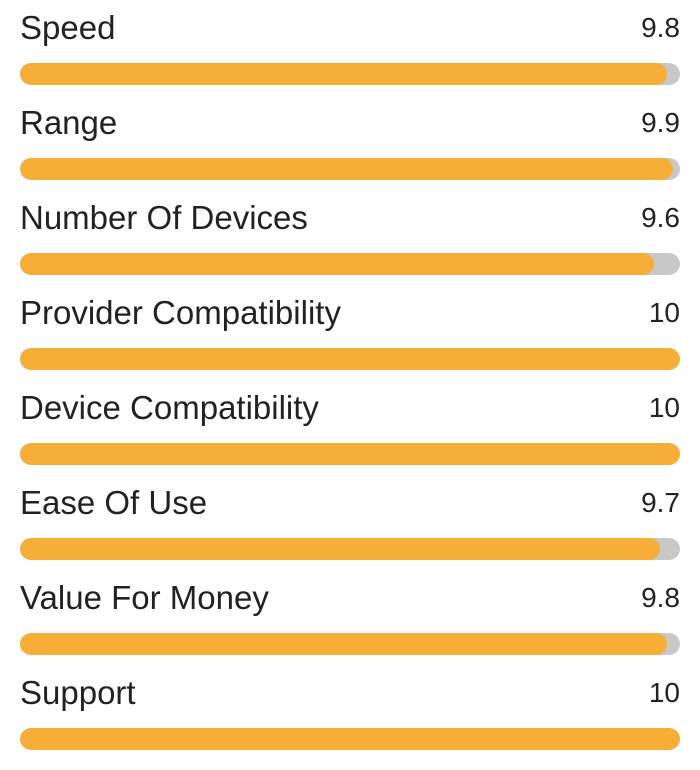 This screenshot has width=700, height=770. What do you see at coordinates (660, 217) in the screenshot?
I see `rating-score-number-of-devices: 9.6` at bounding box center [660, 217].